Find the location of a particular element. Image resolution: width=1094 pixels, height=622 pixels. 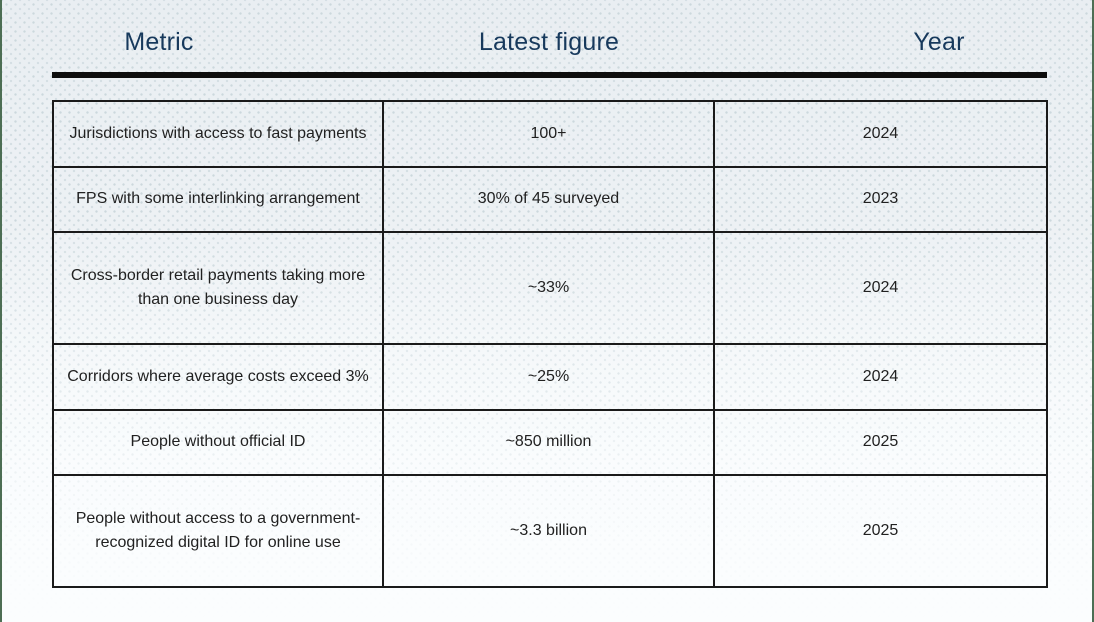

figure-cell: ~33% is located at coordinates (548, 288).